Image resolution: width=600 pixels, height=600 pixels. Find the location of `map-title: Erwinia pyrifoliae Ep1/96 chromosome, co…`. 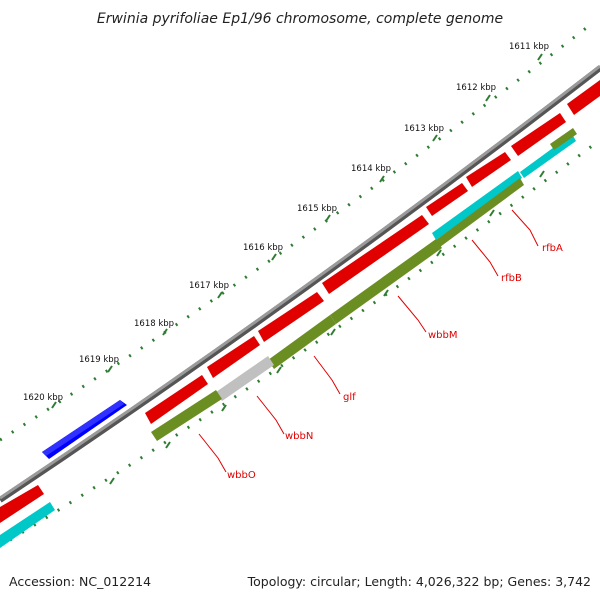

map-title: Erwinia pyrifoliae Ep1/96 chromosome, co… is located at coordinates (300, 19).